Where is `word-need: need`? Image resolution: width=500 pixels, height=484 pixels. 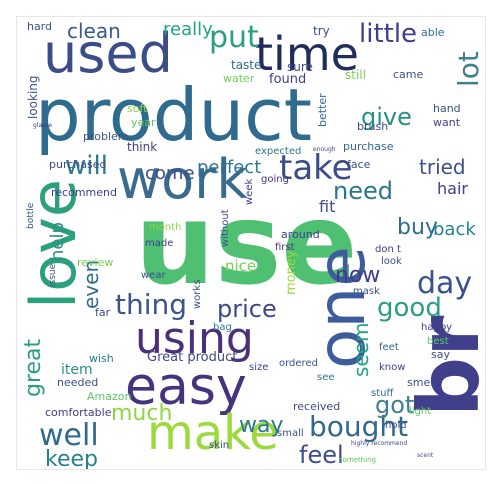
word-need: need is located at coordinates (363, 191).